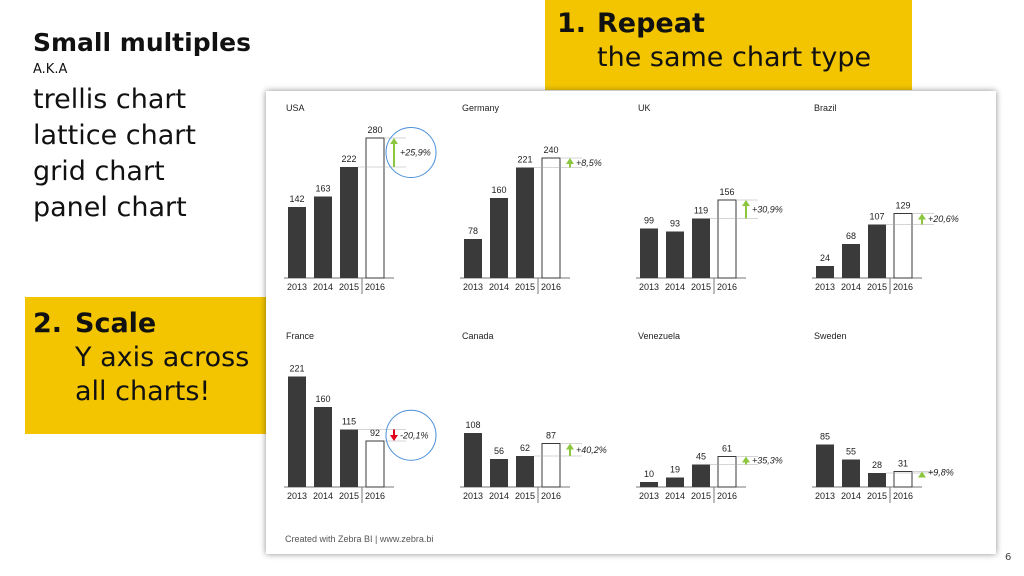 Image resolution: width=1024 pixels, height=576 pixels. I want to click on data-label: 62, so click(525, 448).